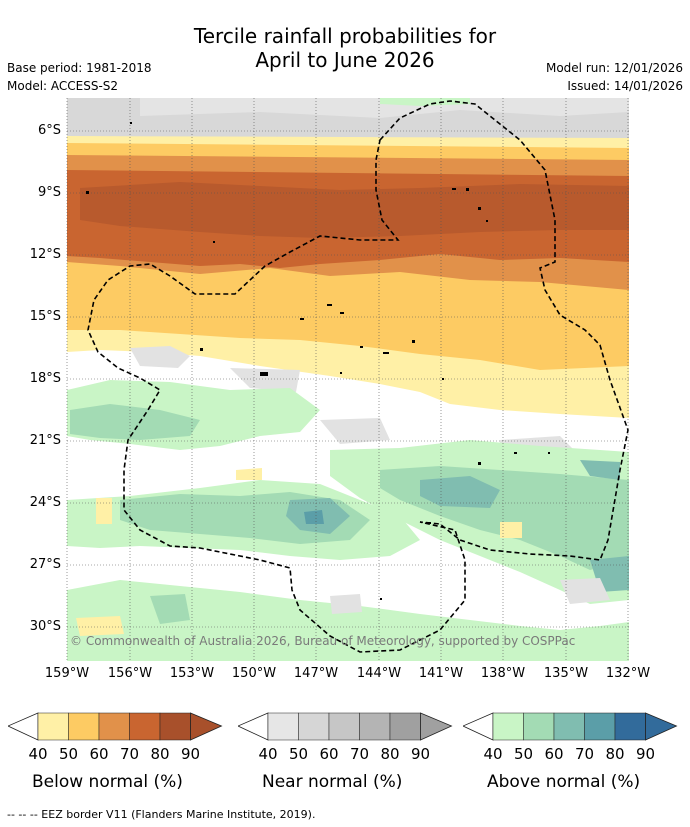  What do you see at coordinates (566, 673) in the screenshot?
I see `longitude-label: 135°W` at bounding box center [566, 673].